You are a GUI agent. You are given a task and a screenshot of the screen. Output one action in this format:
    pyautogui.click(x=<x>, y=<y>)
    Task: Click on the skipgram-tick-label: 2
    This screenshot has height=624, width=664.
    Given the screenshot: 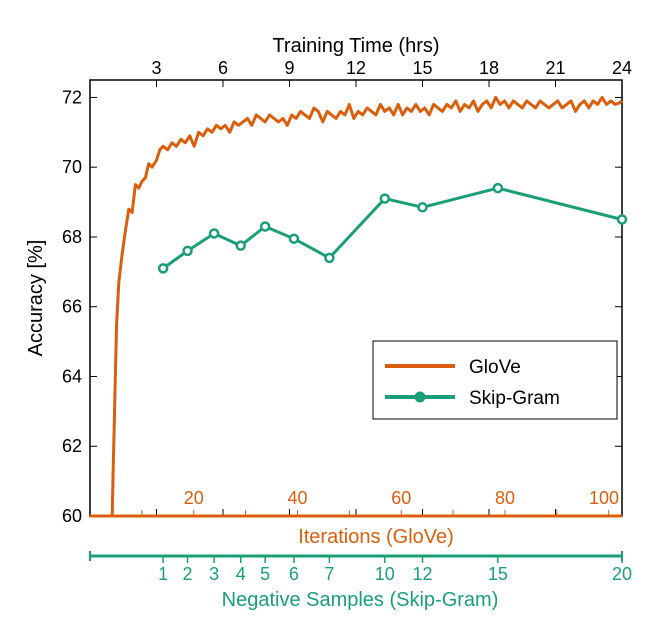 What is the action you would take?
    pyautogui.click(x=188, y=574)
    